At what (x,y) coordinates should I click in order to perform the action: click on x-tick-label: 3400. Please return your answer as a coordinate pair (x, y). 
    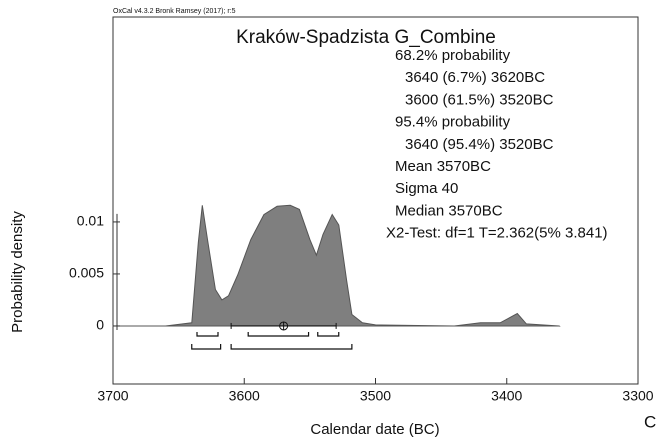
    Looking at the image, I should click on (506, 396).